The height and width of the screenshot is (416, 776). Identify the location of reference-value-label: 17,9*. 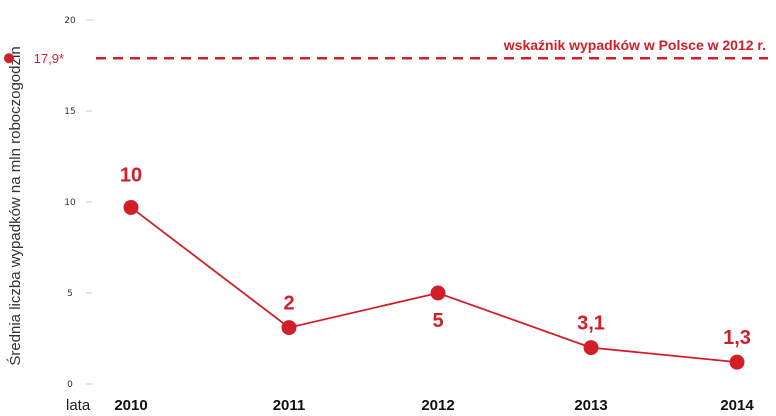
(49, 58).